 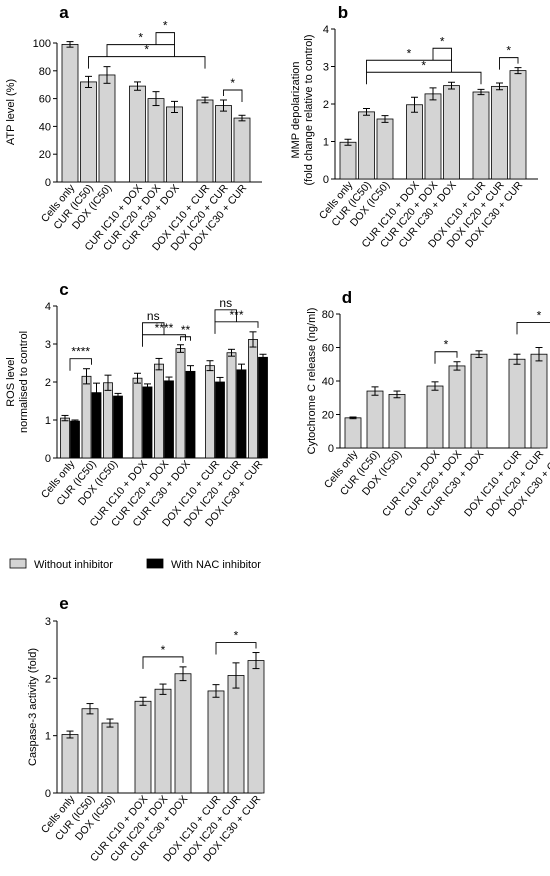 I want to click on panel-label: e, so click(x=63, y=603).